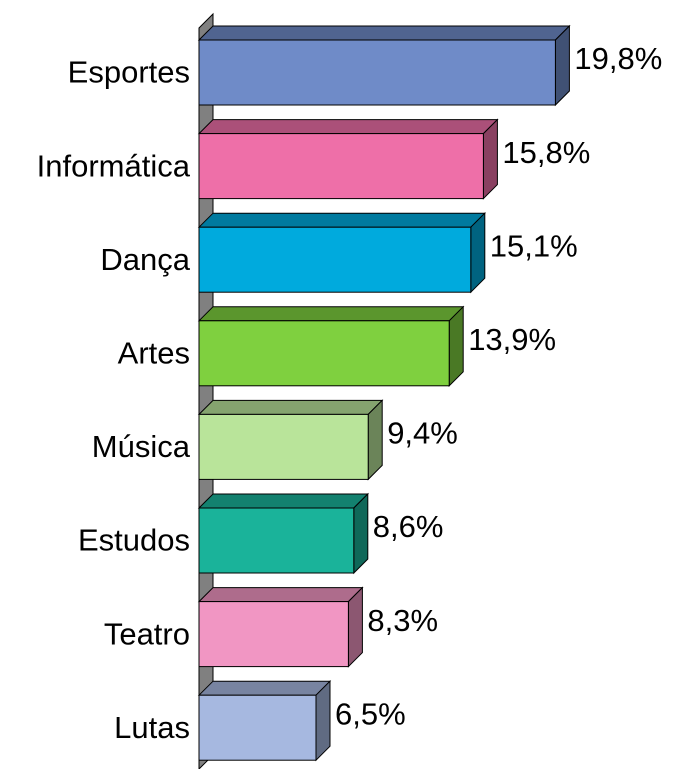 The width and height of the screenshot is (683, 769). Describe the element at coordinates (147, 633) in the screenshot. I see `category-label: Teatro` at that location.